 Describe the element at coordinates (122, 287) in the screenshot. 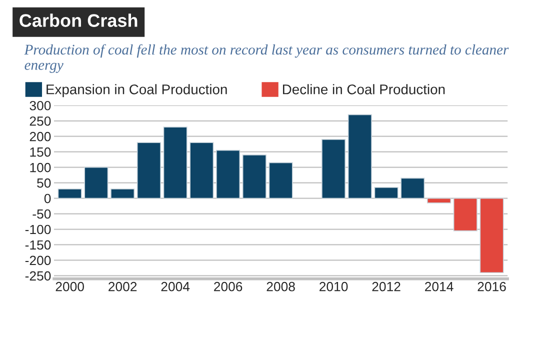

I see `x-tick-label: 2002` at that location.